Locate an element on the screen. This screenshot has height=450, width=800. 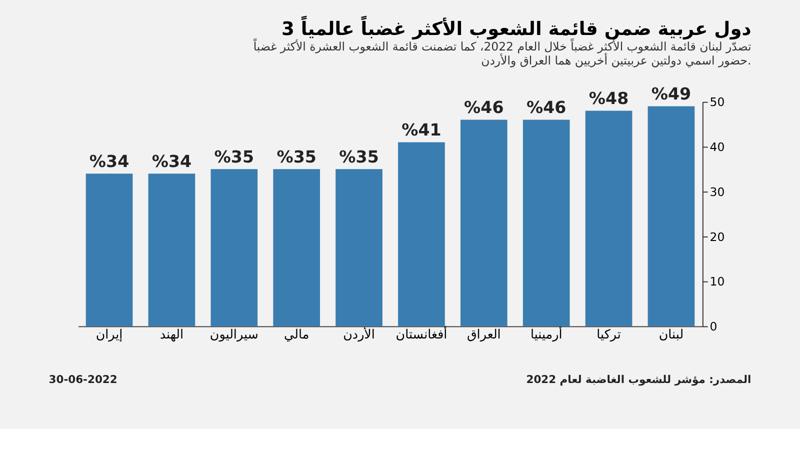
text: 30-06-2022 is located at coordinates (83, 379).